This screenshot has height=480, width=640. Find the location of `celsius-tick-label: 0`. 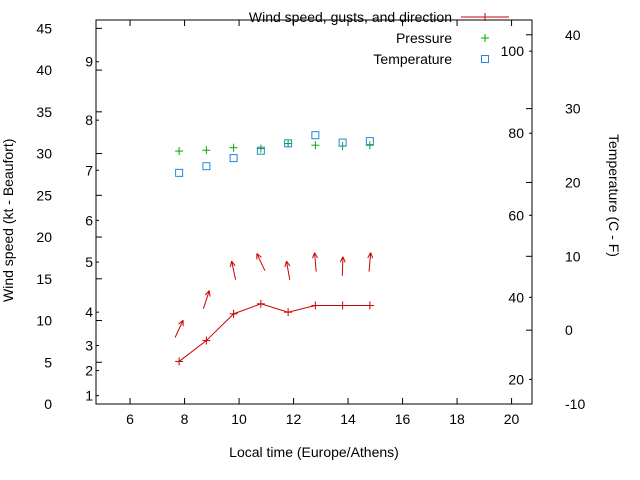

celsius-tick-label: 0 is located at coordinates (569, 330).